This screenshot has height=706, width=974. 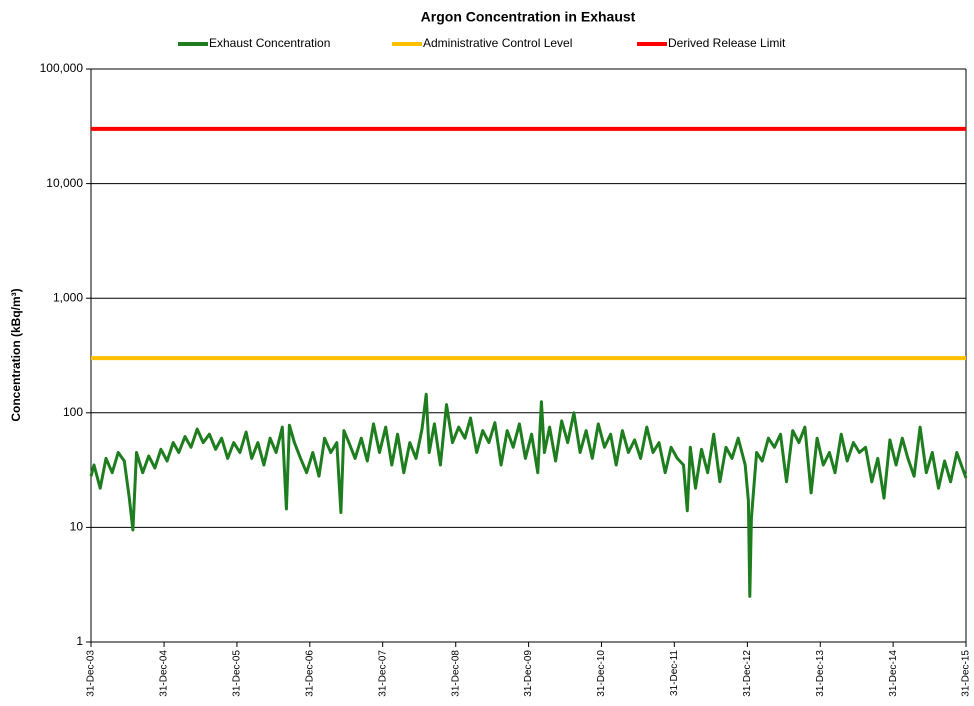 What do you see at coordinates (77, 527) in the screenshot?
I see `y-tick-label: 10` at bounding box center [77, 527].